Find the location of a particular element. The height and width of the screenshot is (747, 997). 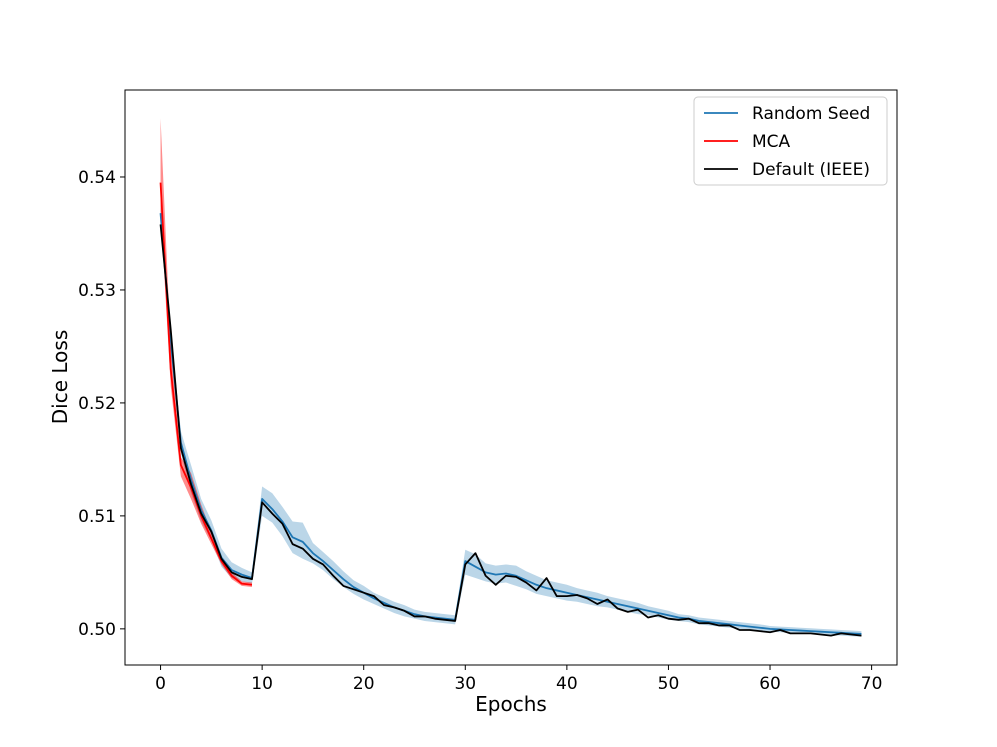

legend-label-default: Default (IEEE) is located at coordinates (811, 170).